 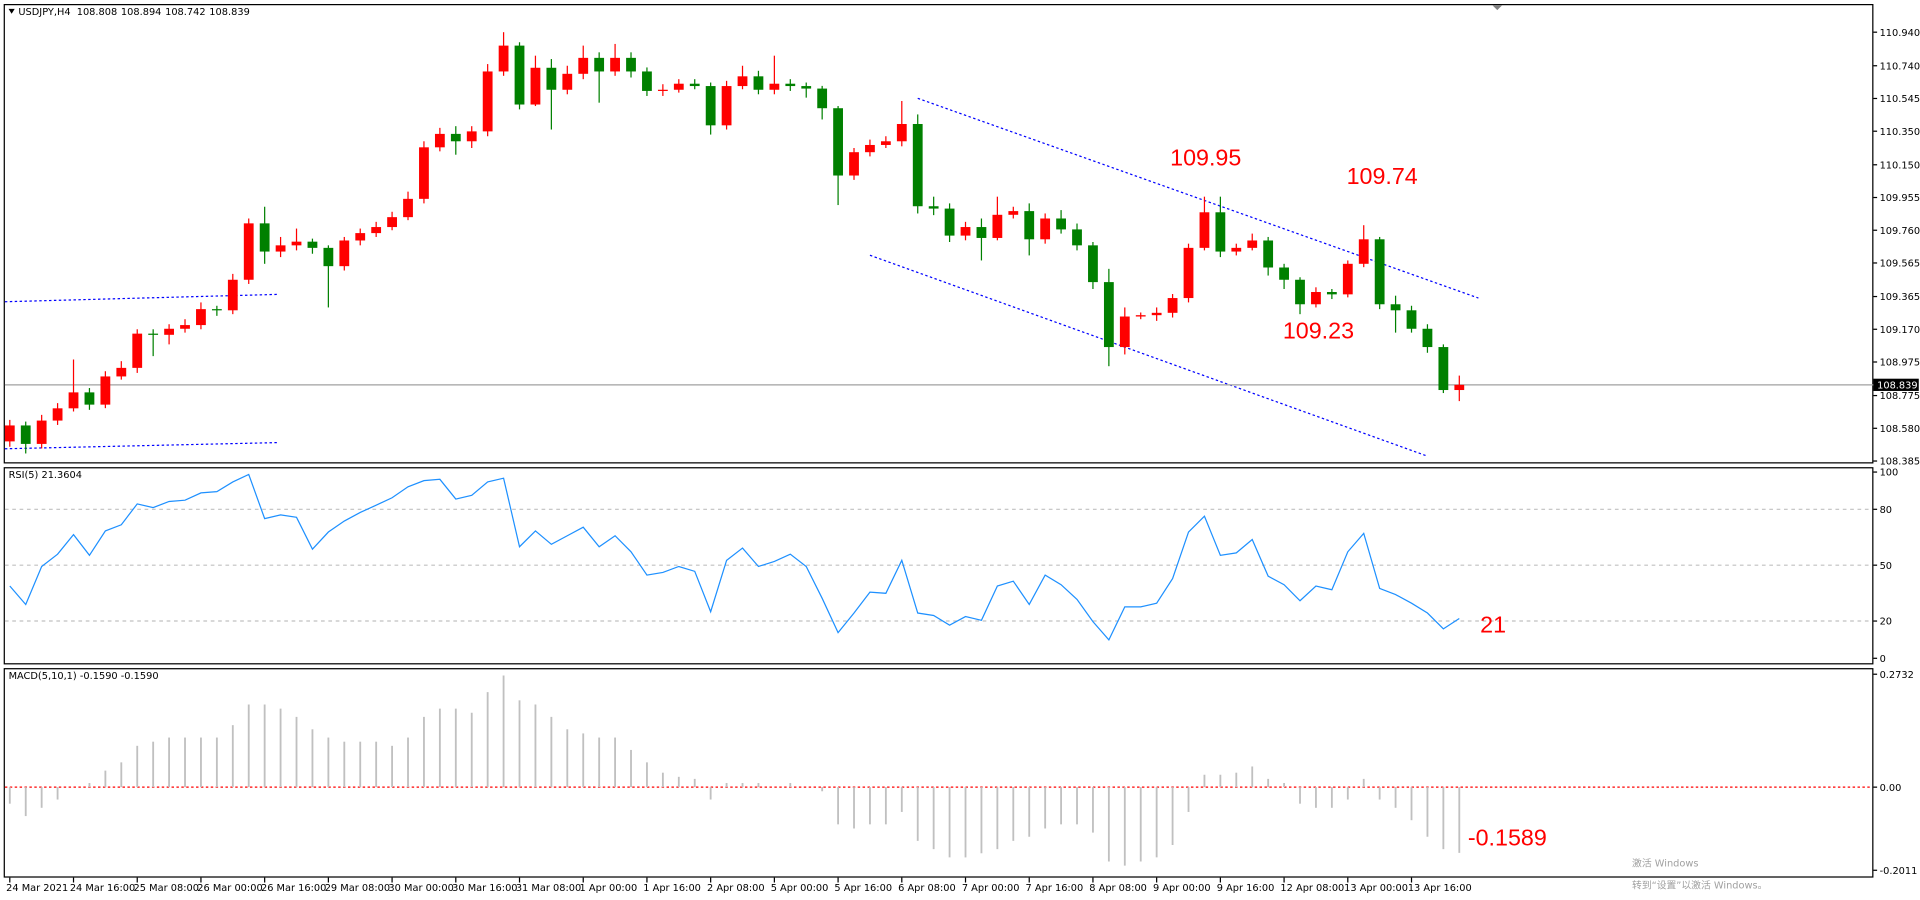 What do you see at coordinates (609, 888) in the screenshot?
I see `x-tick-label: 1 Apr 00:00` at bounding box center [609, 888].